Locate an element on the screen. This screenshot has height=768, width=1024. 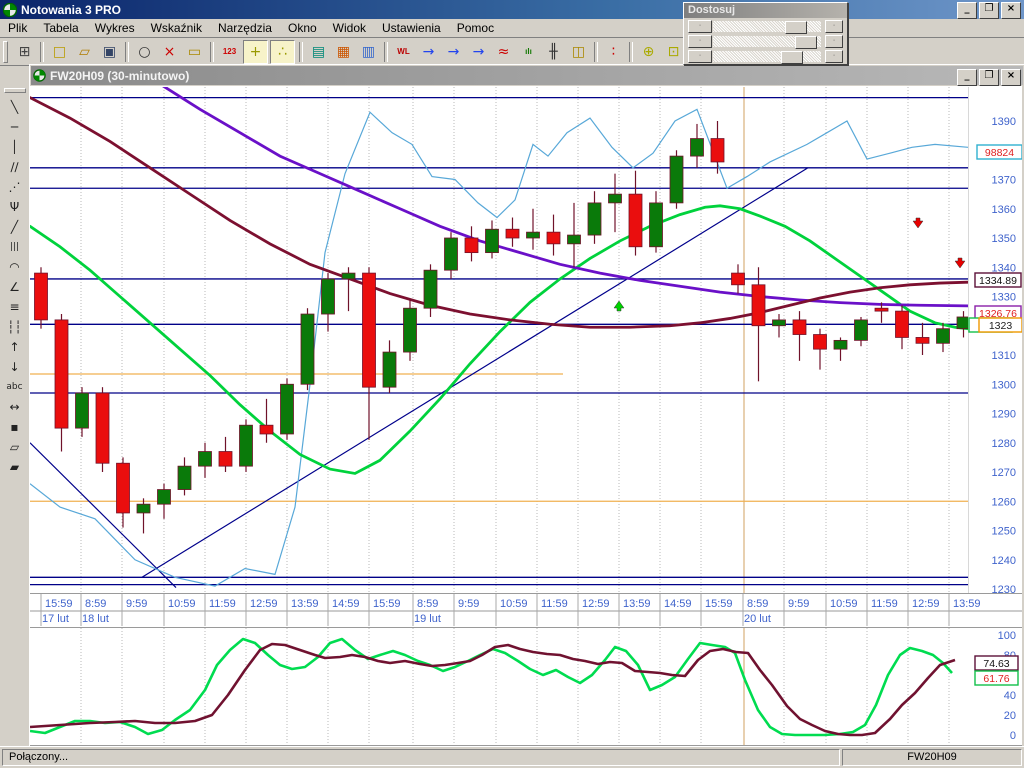
close-button: × is located at coordinates (1011, 10).